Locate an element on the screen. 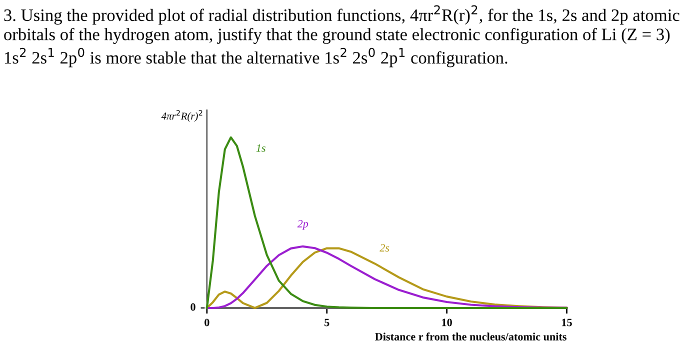  series-label: 2s is located at coordinates (385, 248).